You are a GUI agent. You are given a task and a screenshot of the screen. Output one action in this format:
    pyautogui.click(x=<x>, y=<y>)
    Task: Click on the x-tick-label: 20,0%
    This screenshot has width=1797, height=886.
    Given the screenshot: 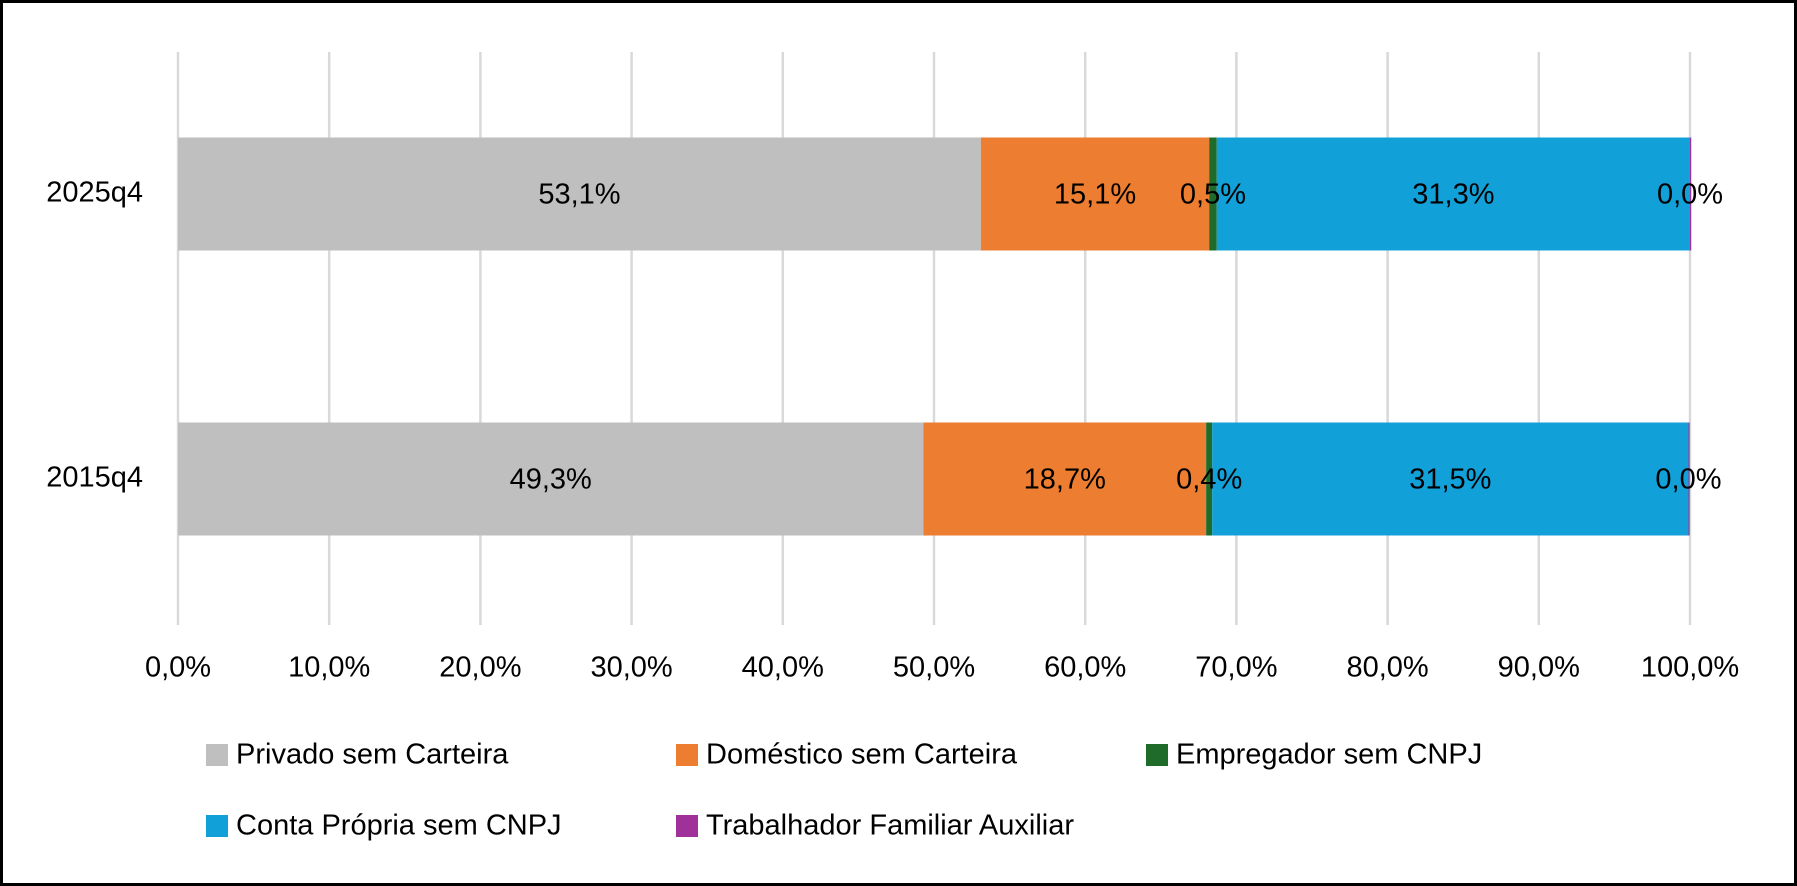 What is the action you would take?
    pyautogui.click(x=480, y=668)
    